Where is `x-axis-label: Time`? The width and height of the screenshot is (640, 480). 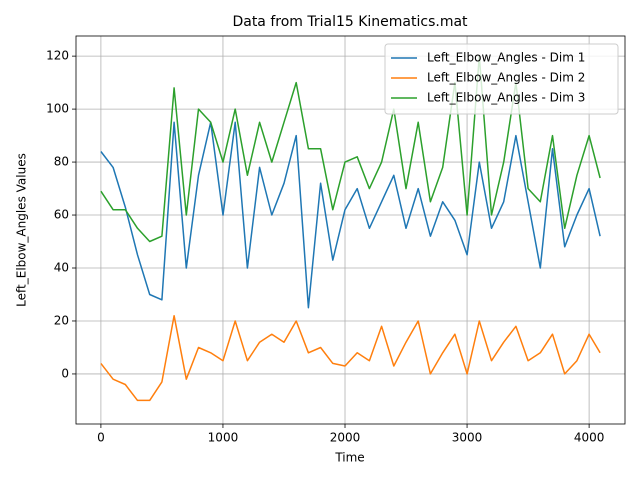 x-axis-label: Time is located at coordinates (349, 458).